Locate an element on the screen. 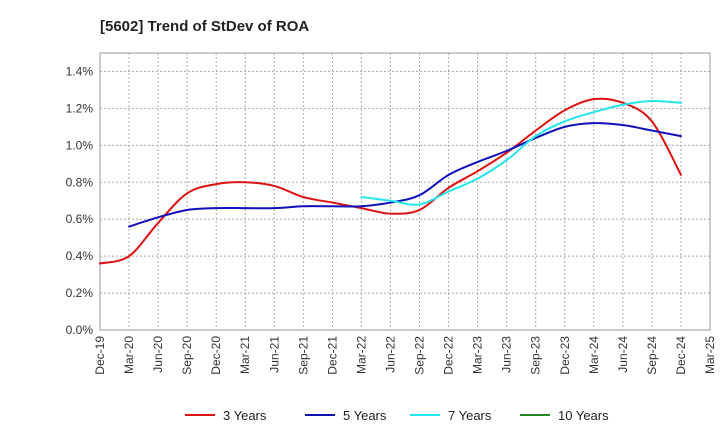  legend-label: 10 Years is located at coordinates (583, 415).